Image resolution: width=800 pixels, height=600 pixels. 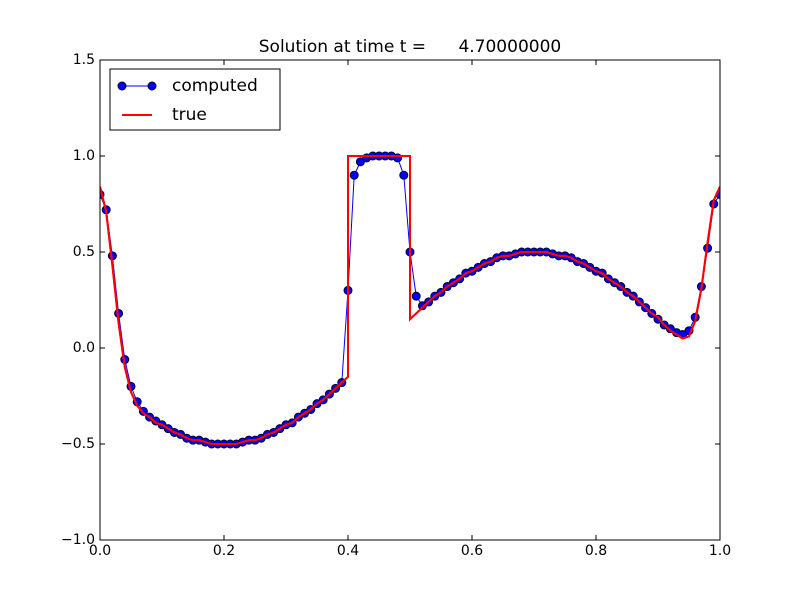 What do you see at coordinates (100, 551) in the screenshot?
I see `x-tick-label: 0.0` at bounding box center [100, 551].